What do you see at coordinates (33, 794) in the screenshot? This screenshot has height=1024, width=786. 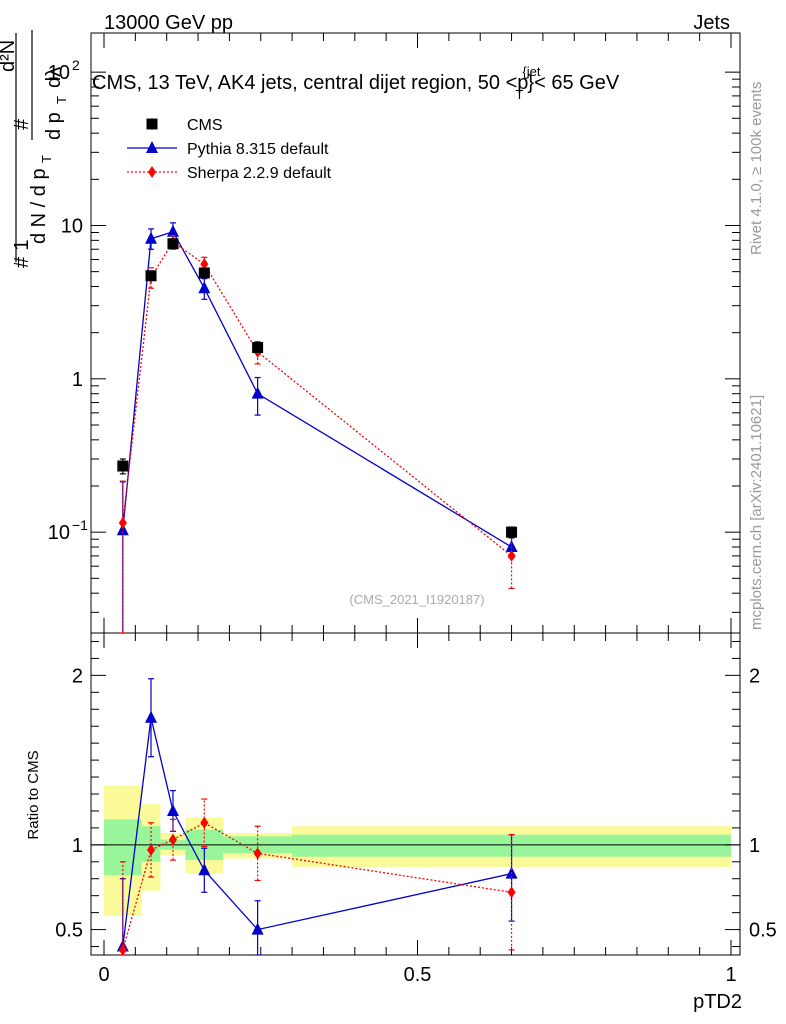 I see `ratio-y-axis-label: Ratio to CMS` at bounding box center [33, 794].